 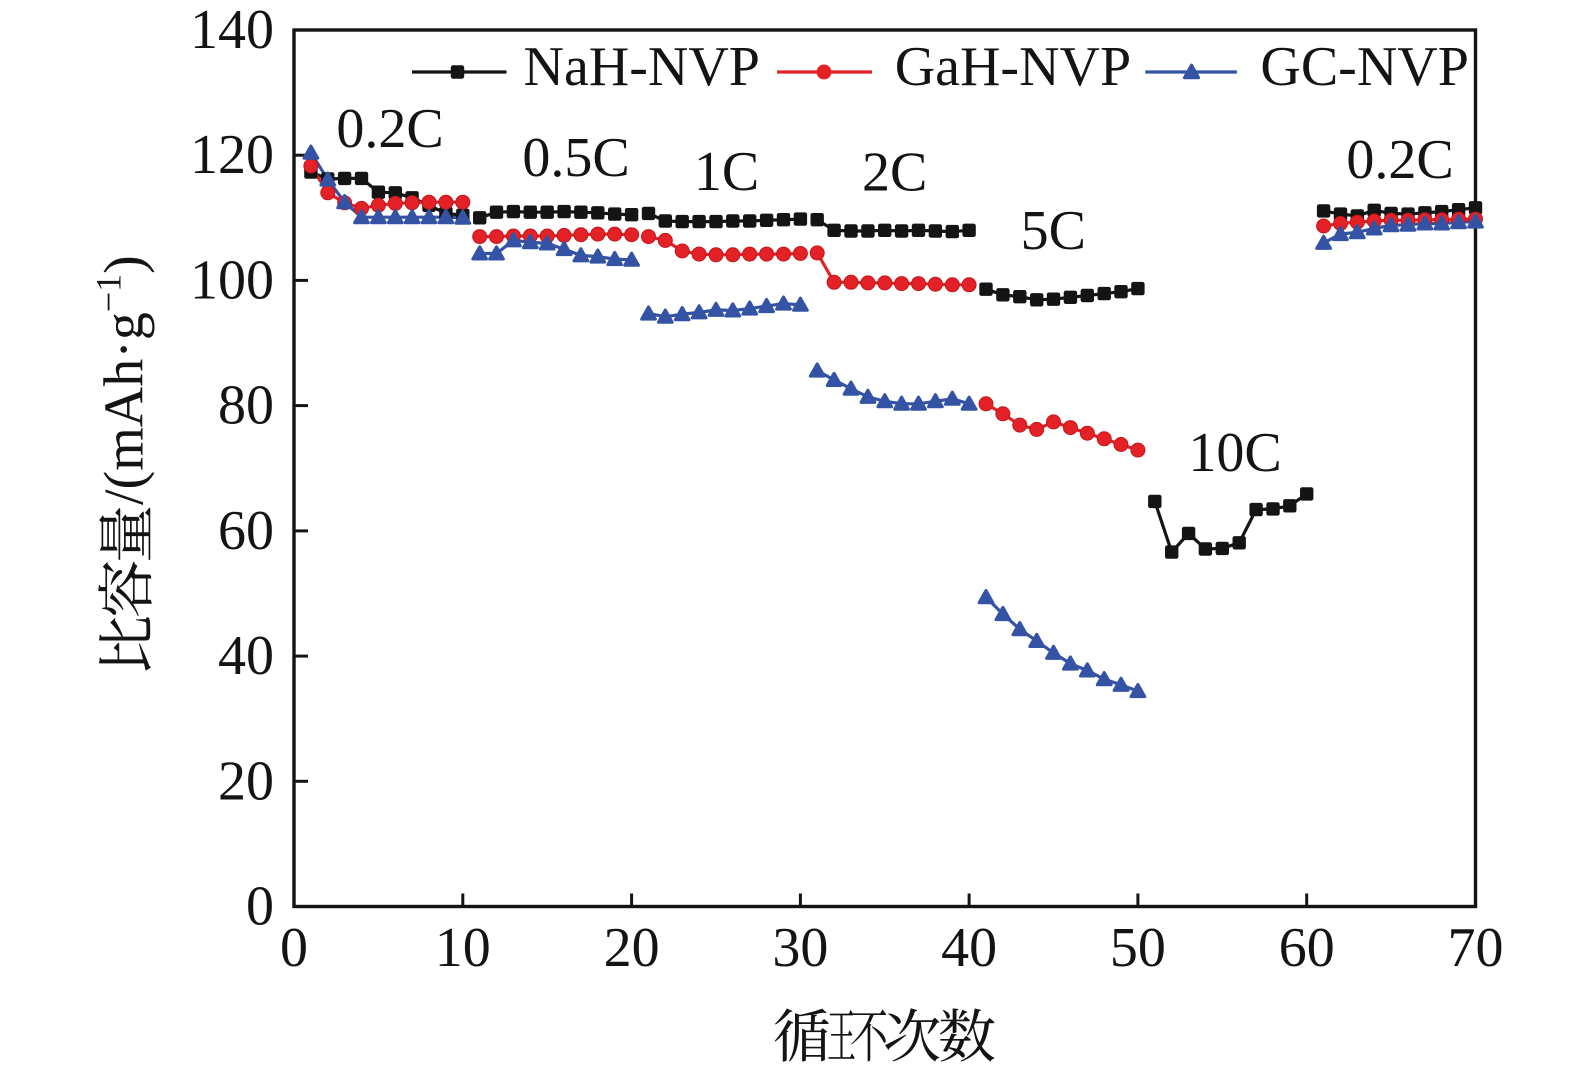 What do you see at coordinates (1138, 948) in the screenshot?
I see `svg-text: 50` at bounding box center [1138, 948].